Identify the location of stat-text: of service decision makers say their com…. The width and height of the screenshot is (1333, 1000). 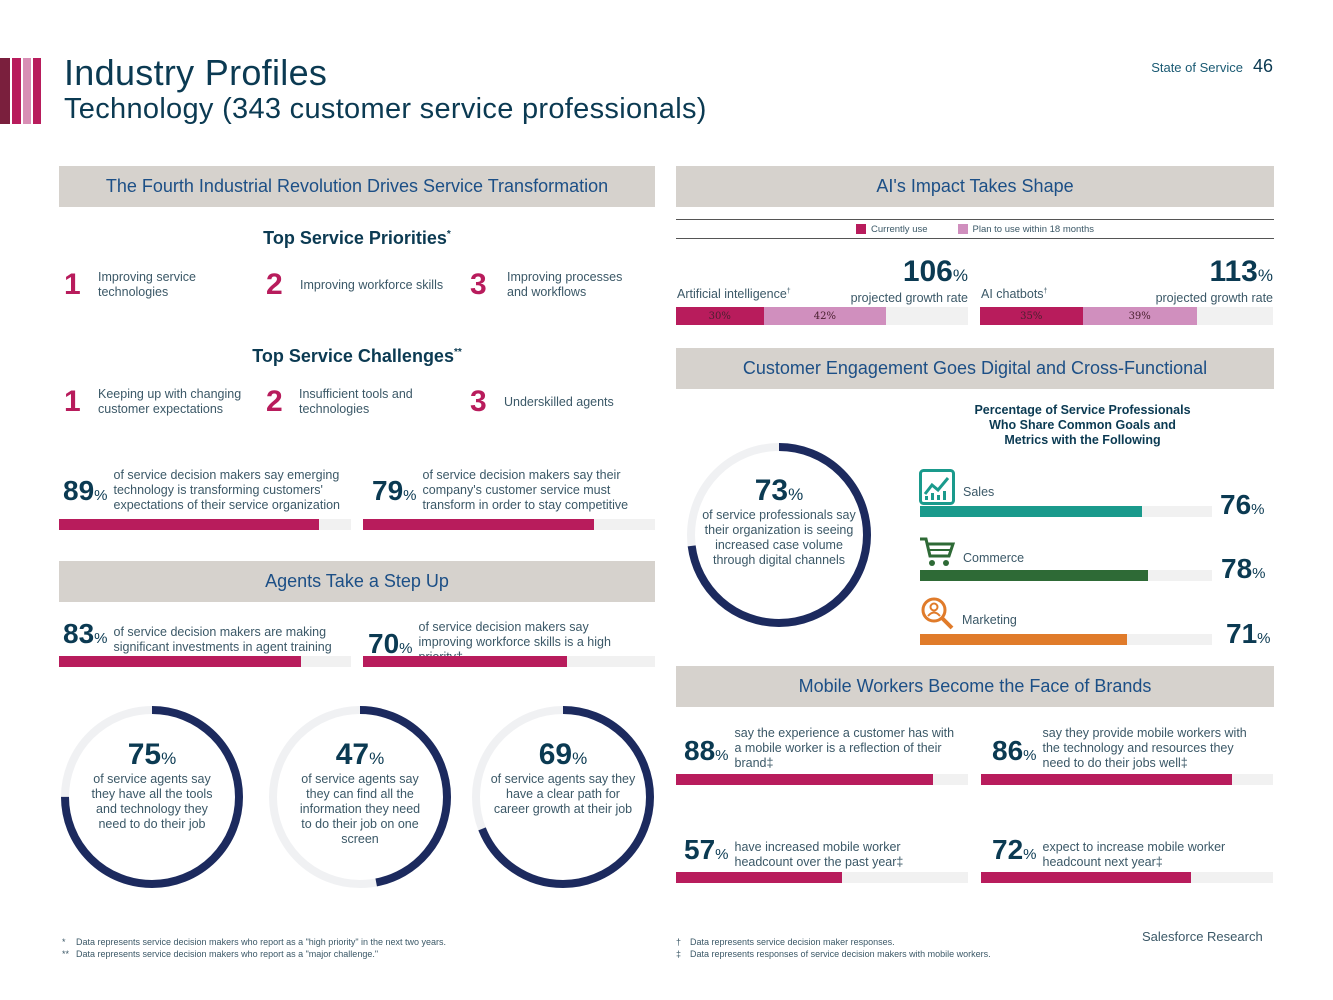
(525, 490).